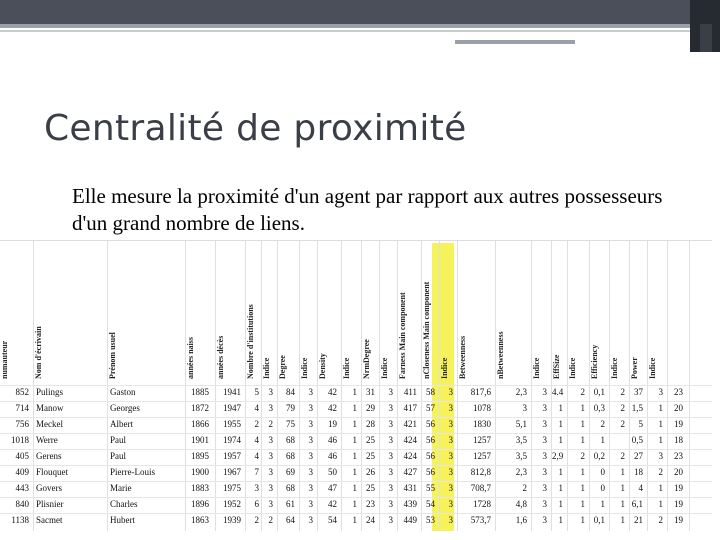  Describe the element at coordinates (49, 456) in the screenshot. I see `table-cell: Gerens` at that location.